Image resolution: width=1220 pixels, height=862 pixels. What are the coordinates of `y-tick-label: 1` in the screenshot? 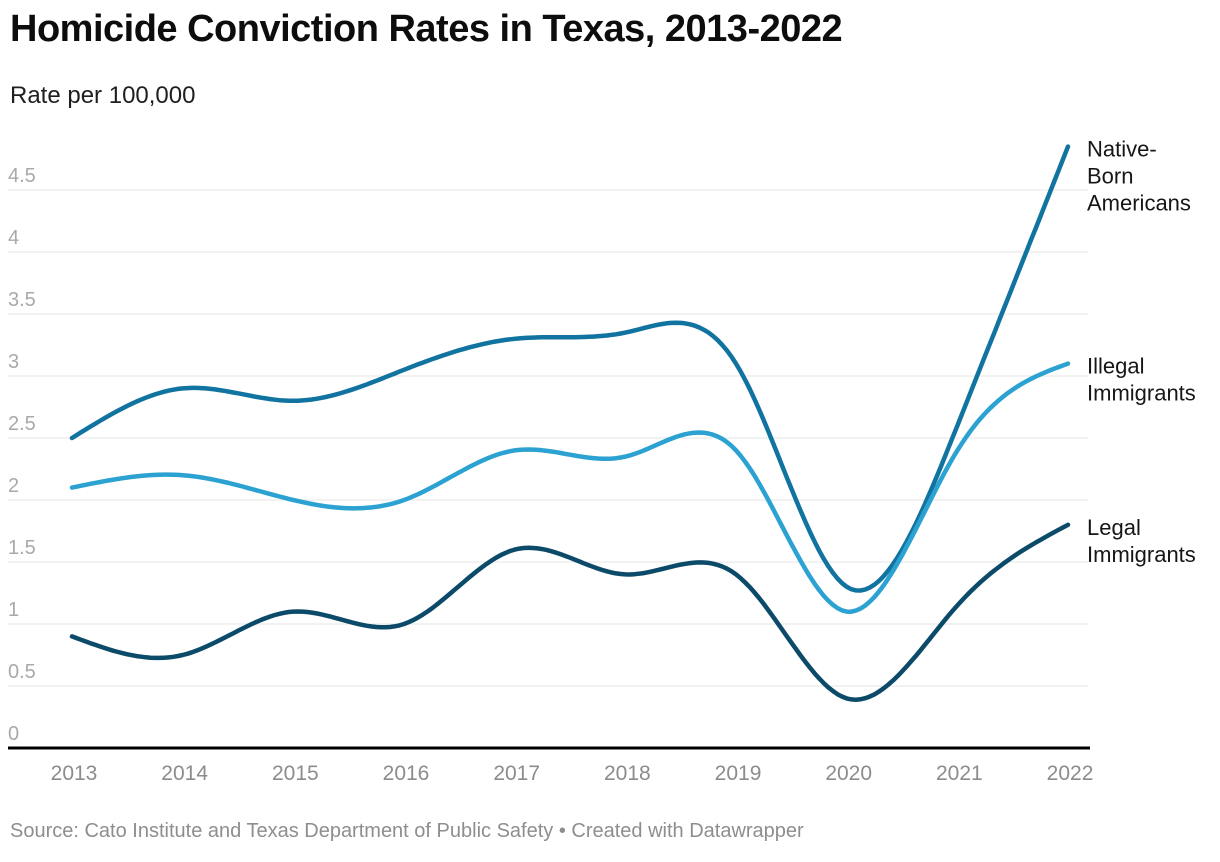 It's located at (13, 610).